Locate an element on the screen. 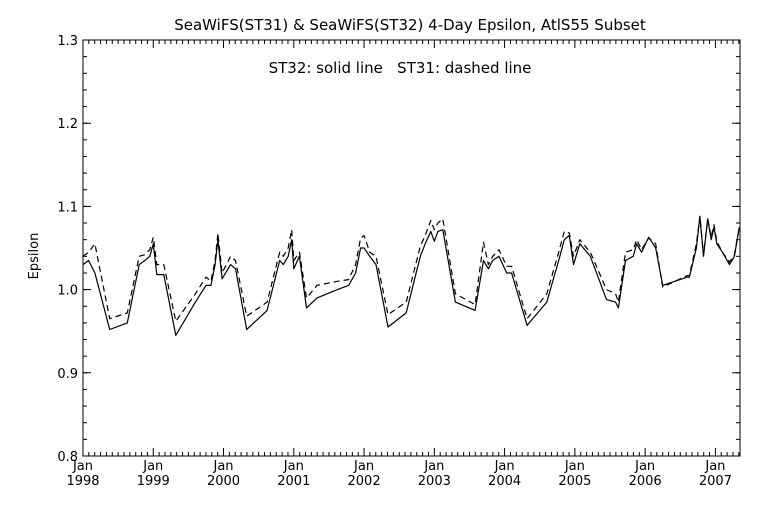  y-tick-label: 1.2 is located at coordinates (67, 124).